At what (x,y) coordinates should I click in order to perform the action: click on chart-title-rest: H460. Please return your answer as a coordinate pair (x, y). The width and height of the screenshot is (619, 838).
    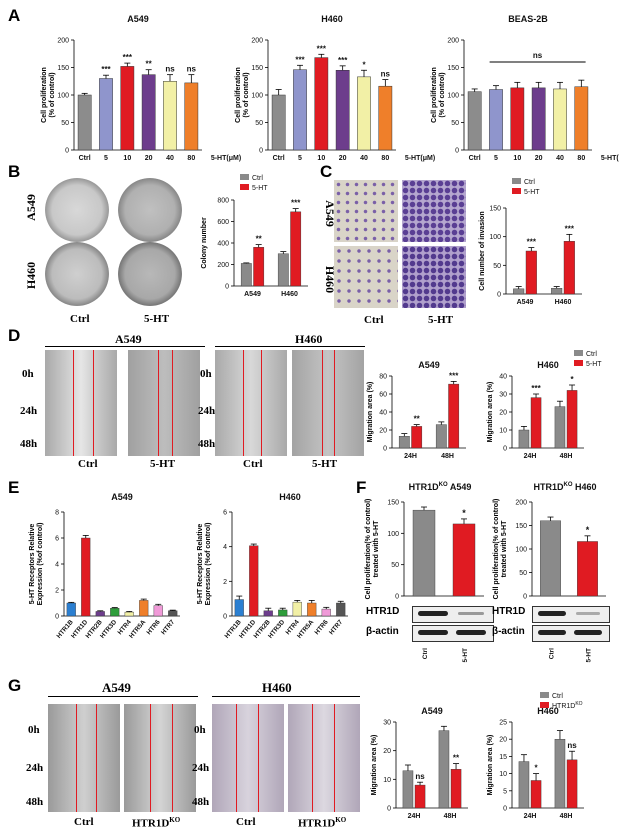
    Looking at the image, I should click on (584, 487).